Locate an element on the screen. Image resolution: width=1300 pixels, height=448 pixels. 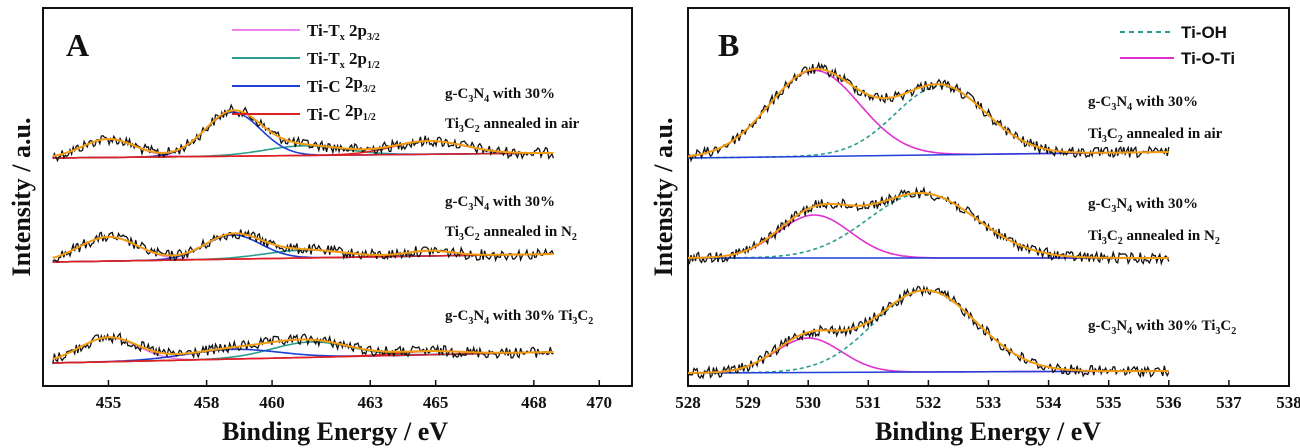
x-tick-label: 536 is located at coordinates (1169, 402).